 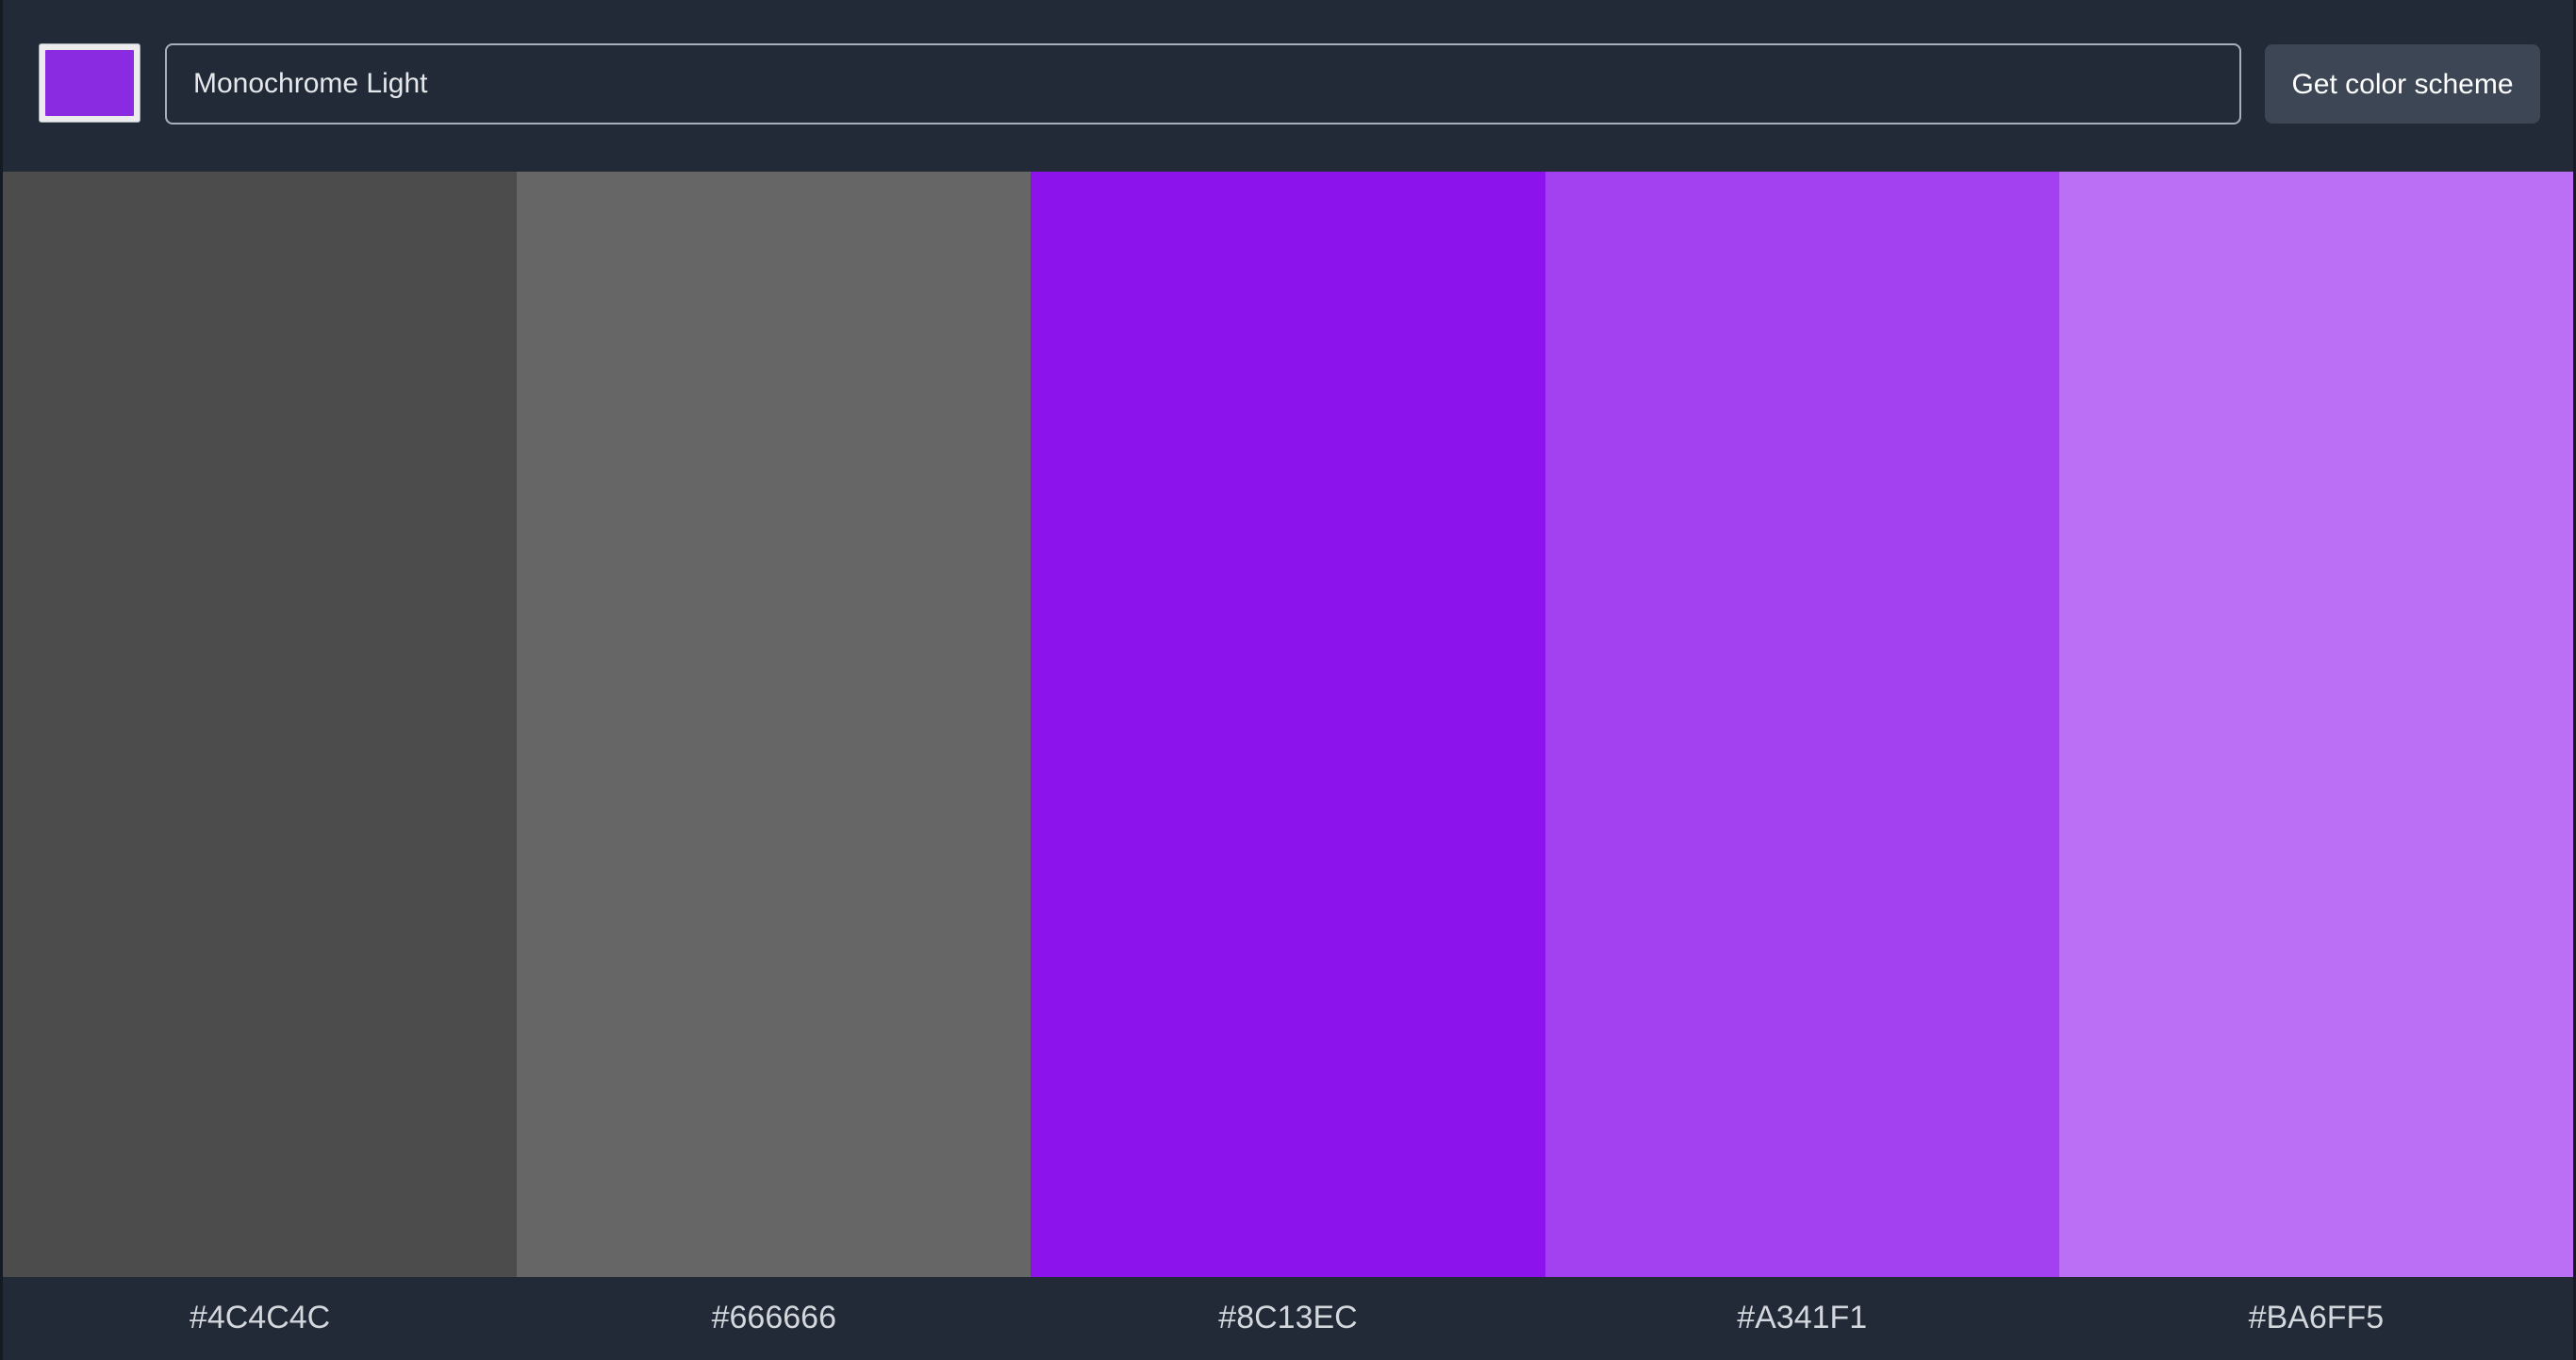 I want to click on hex-label-3: #8C13EC, so click(x=1288, y=1317).